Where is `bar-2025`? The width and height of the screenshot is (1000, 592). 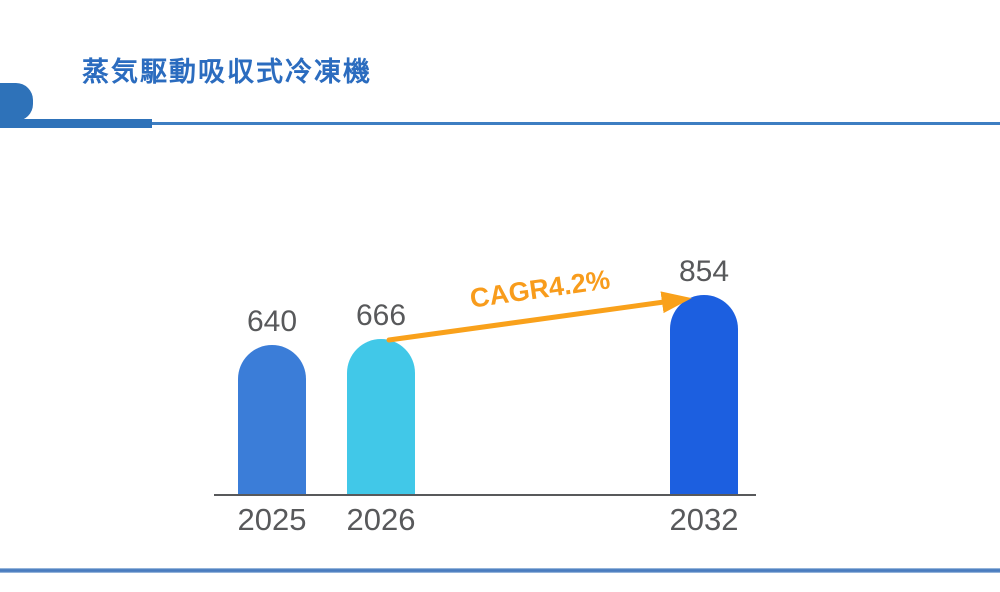
bar-2025 is located at coordinates (272, 419).